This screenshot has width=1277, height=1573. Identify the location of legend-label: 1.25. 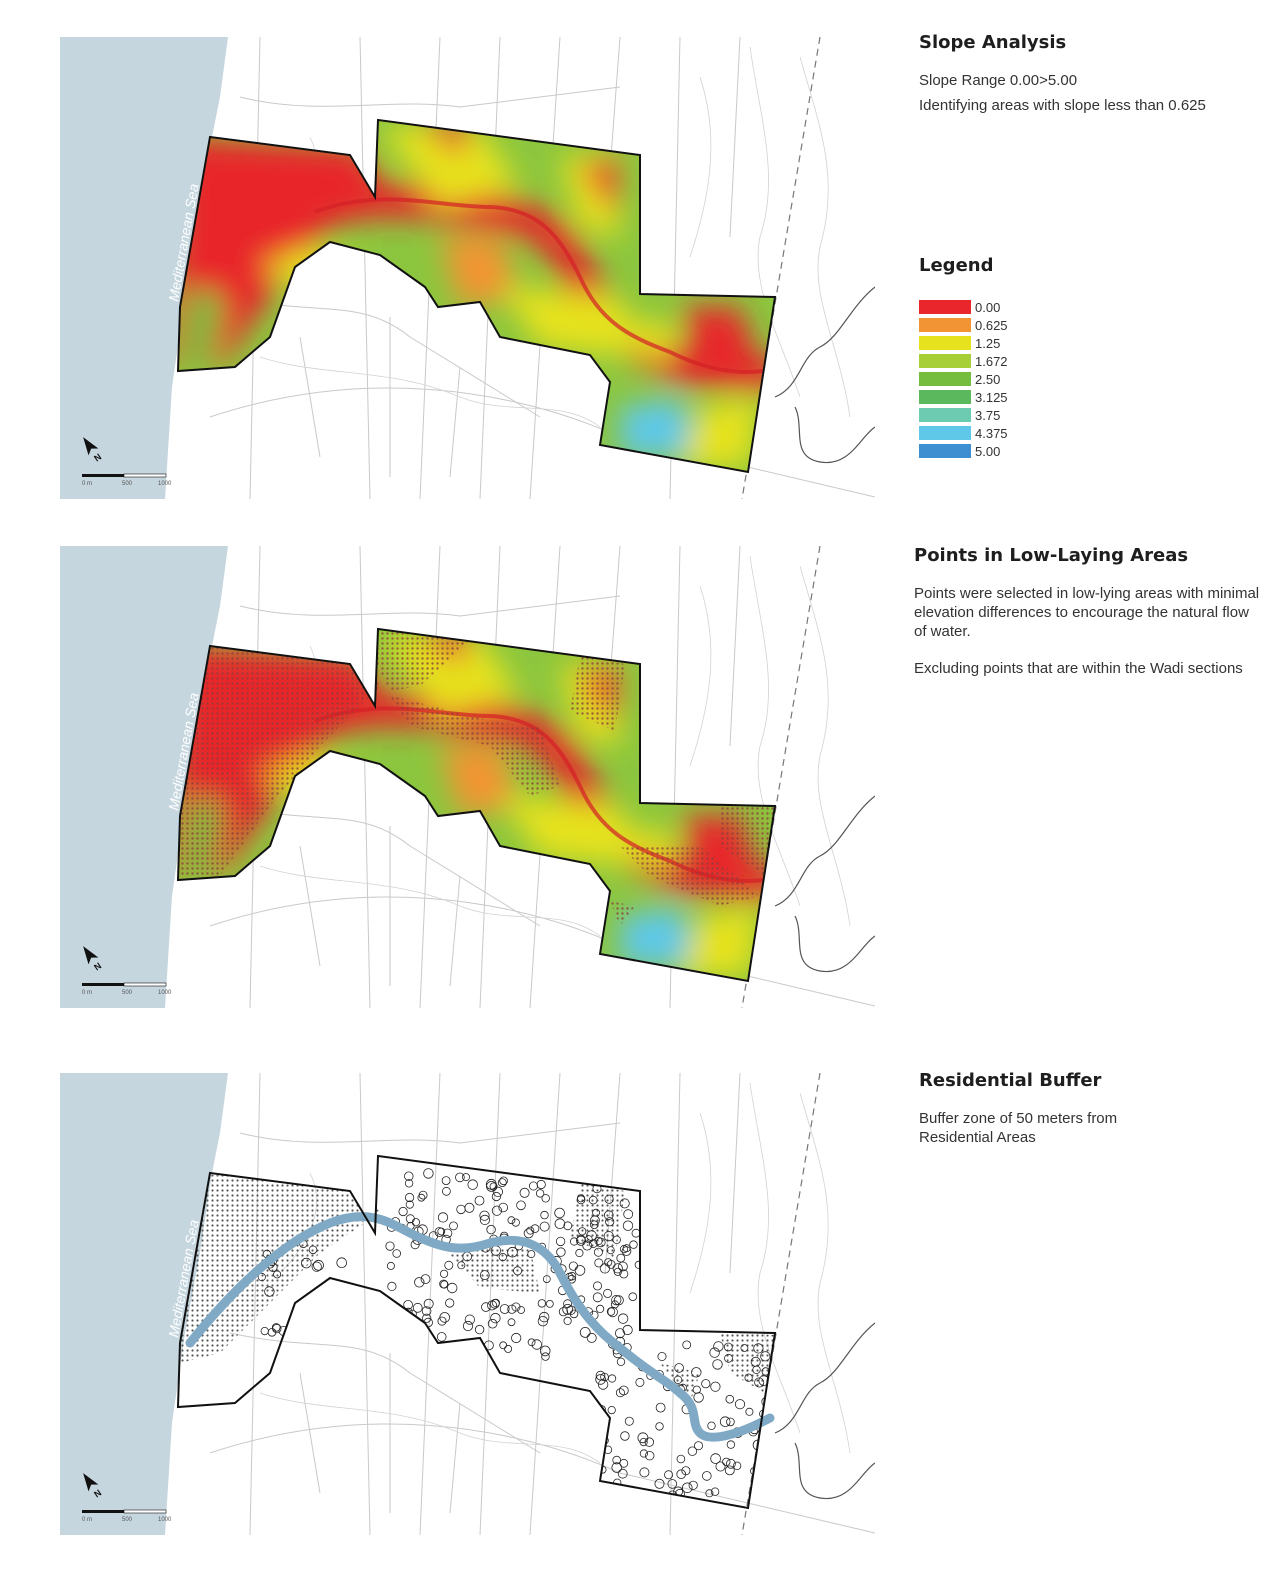
(988, 343).